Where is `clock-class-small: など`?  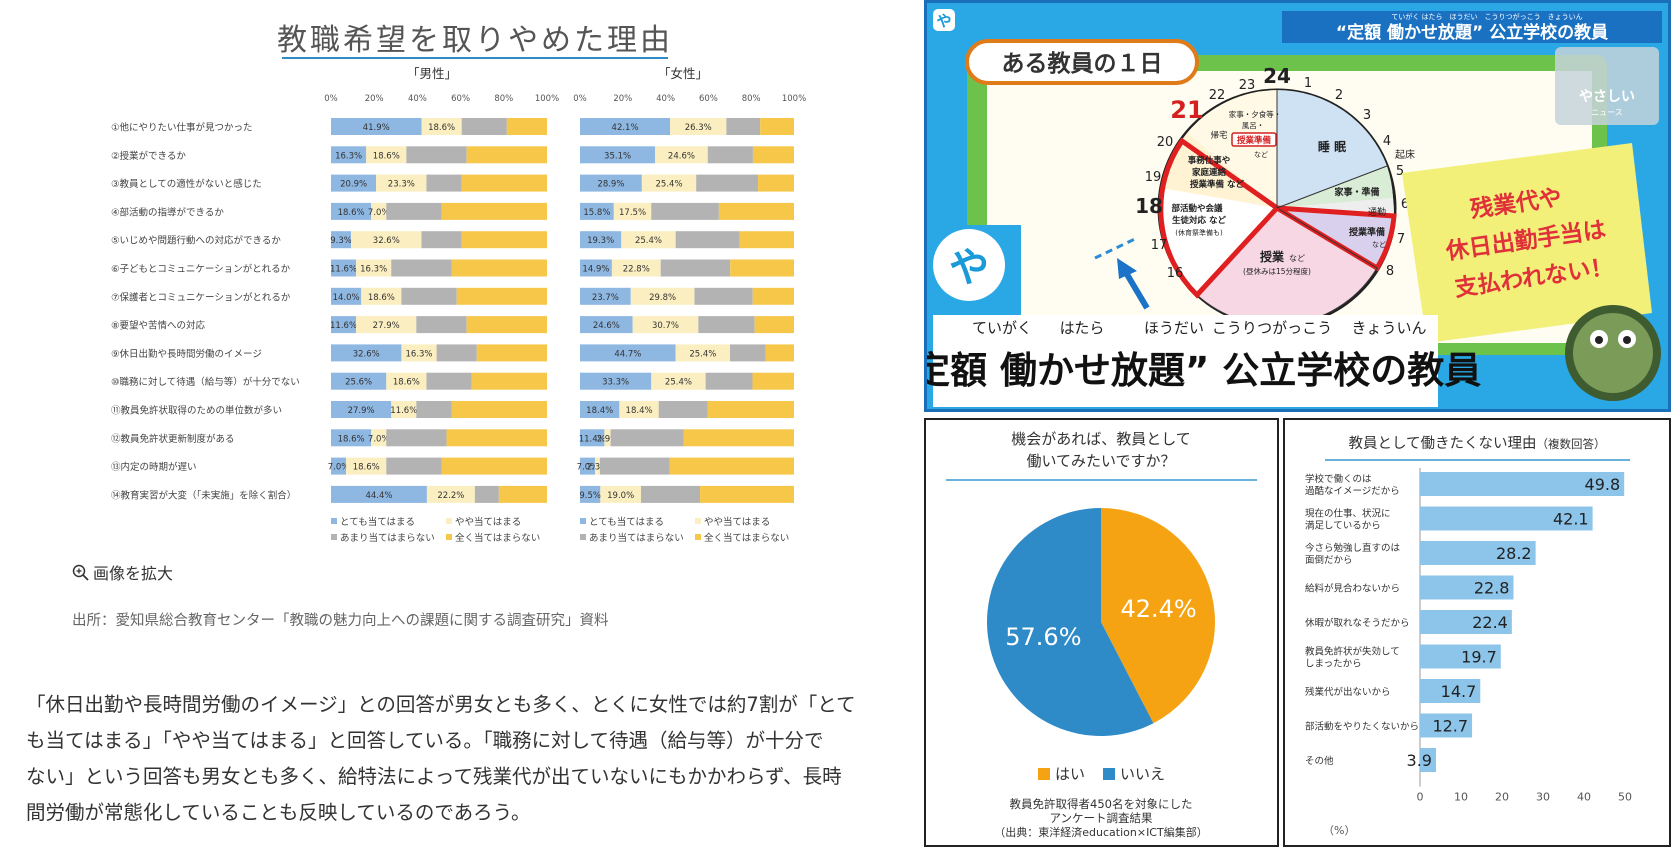 clock-class-small: など is located at coordinates (1297, 258).